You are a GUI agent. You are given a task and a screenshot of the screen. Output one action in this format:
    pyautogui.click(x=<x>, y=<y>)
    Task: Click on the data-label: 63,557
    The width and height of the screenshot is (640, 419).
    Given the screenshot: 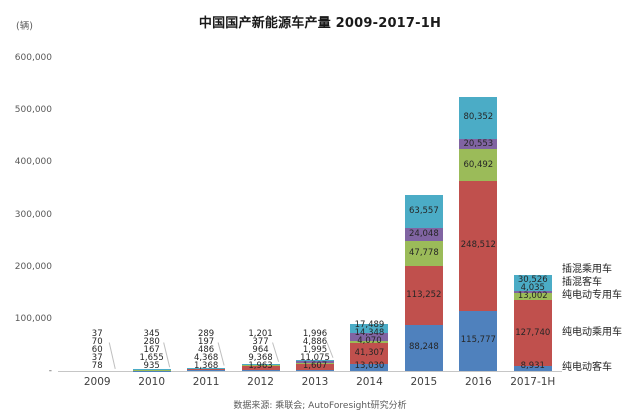 What is the action you would take?
    pyautogui.click(x=424, y=211)
    